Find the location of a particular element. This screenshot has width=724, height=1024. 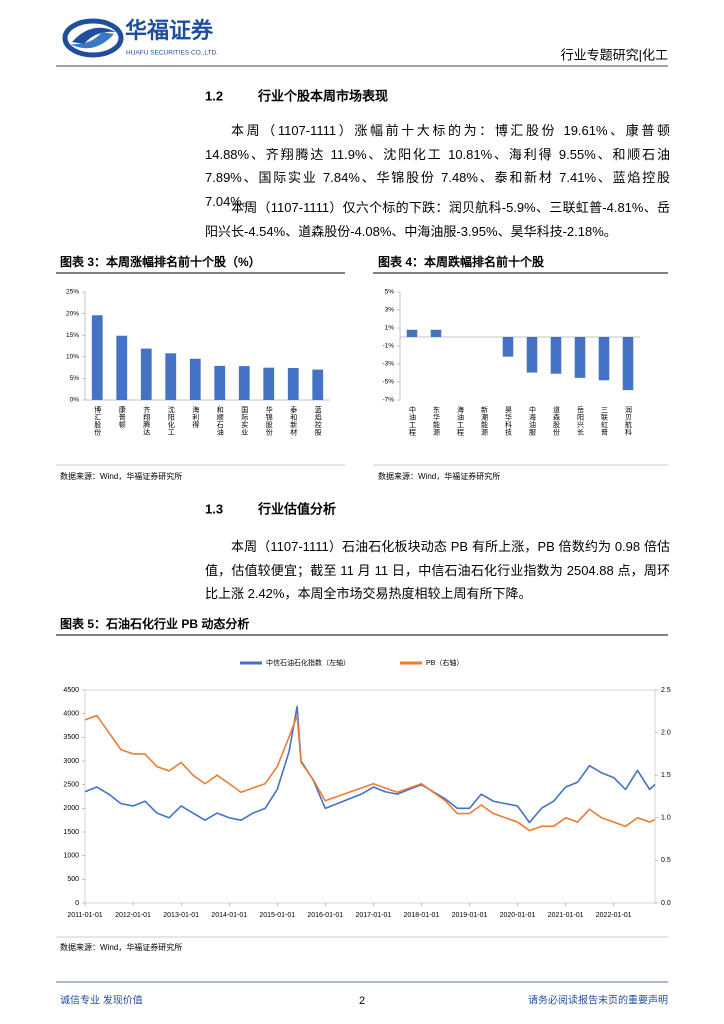

x-tick-label: 昊华科技 is located at coordinates (509, 421).